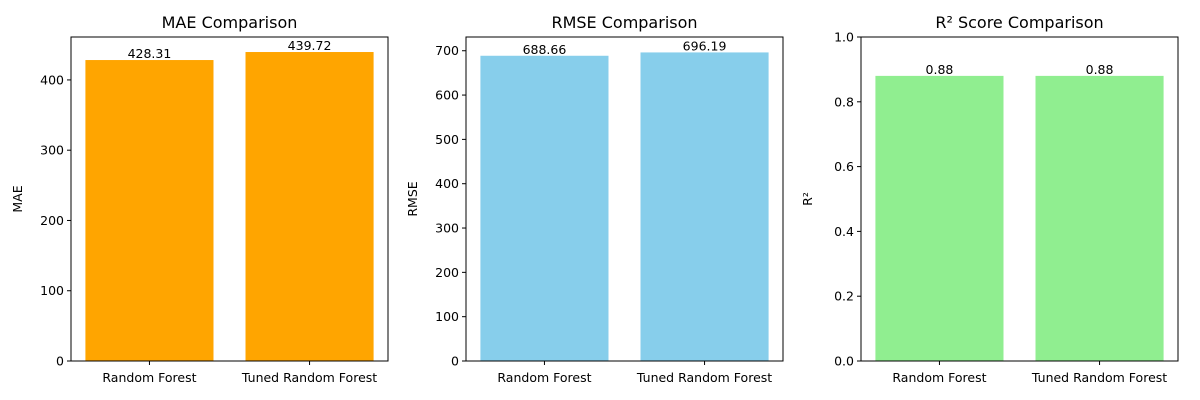 This screenshot has width=1200, height=400. I want to click on data-label-1-1: 696.19, so click(705, 45).